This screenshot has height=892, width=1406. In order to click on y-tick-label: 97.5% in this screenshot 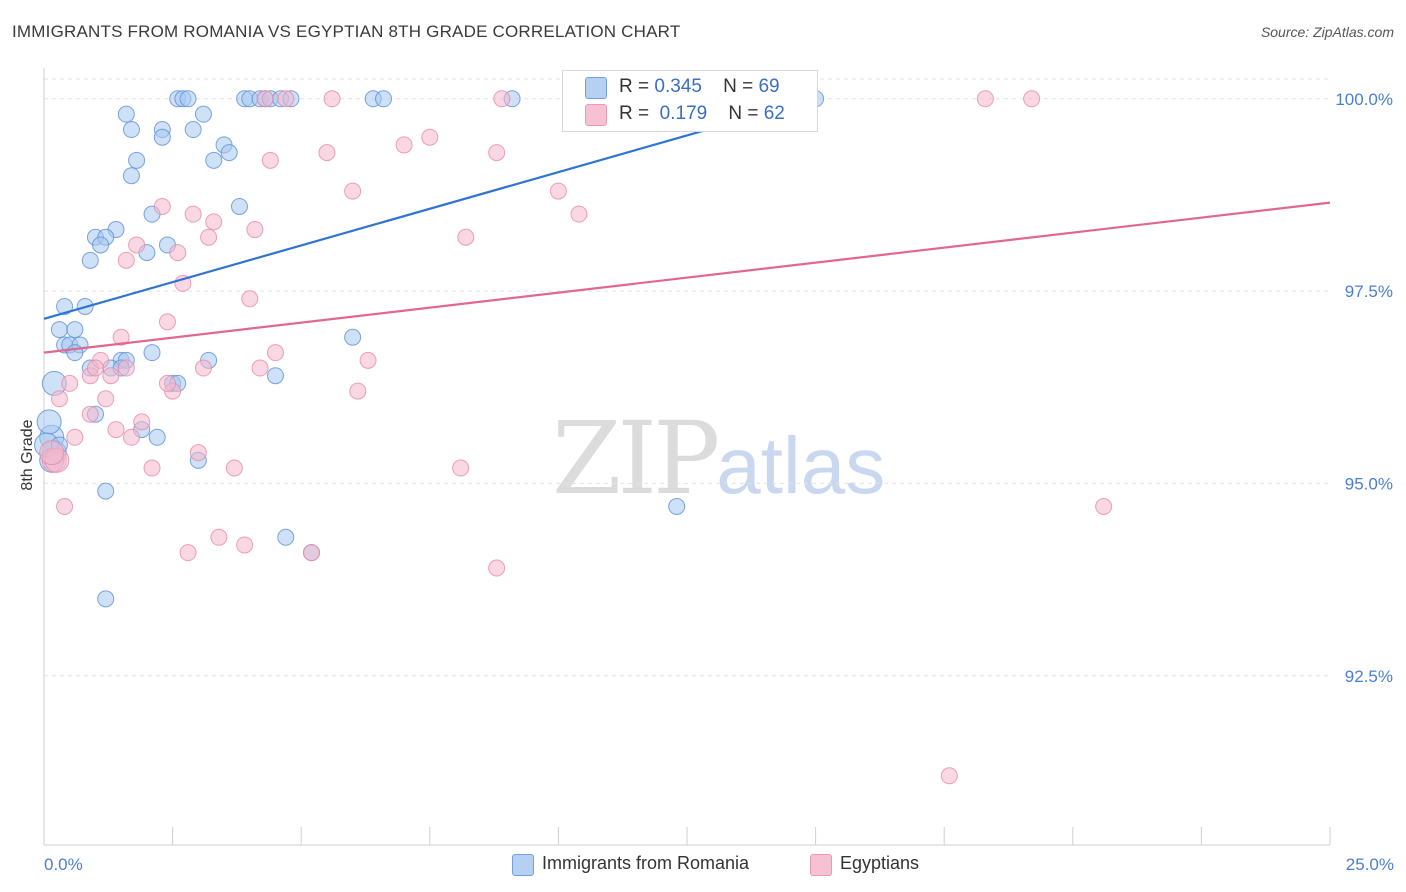, I will do `click(1369, 291)`.